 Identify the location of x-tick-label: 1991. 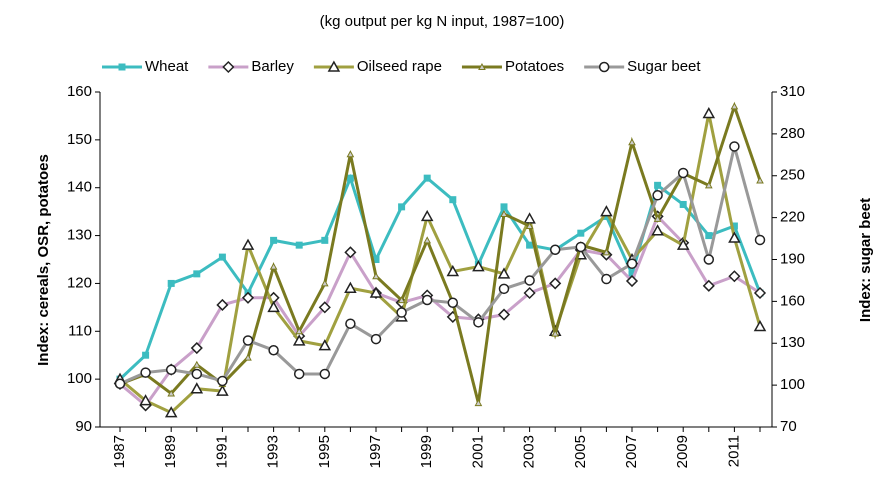
(221, 451).